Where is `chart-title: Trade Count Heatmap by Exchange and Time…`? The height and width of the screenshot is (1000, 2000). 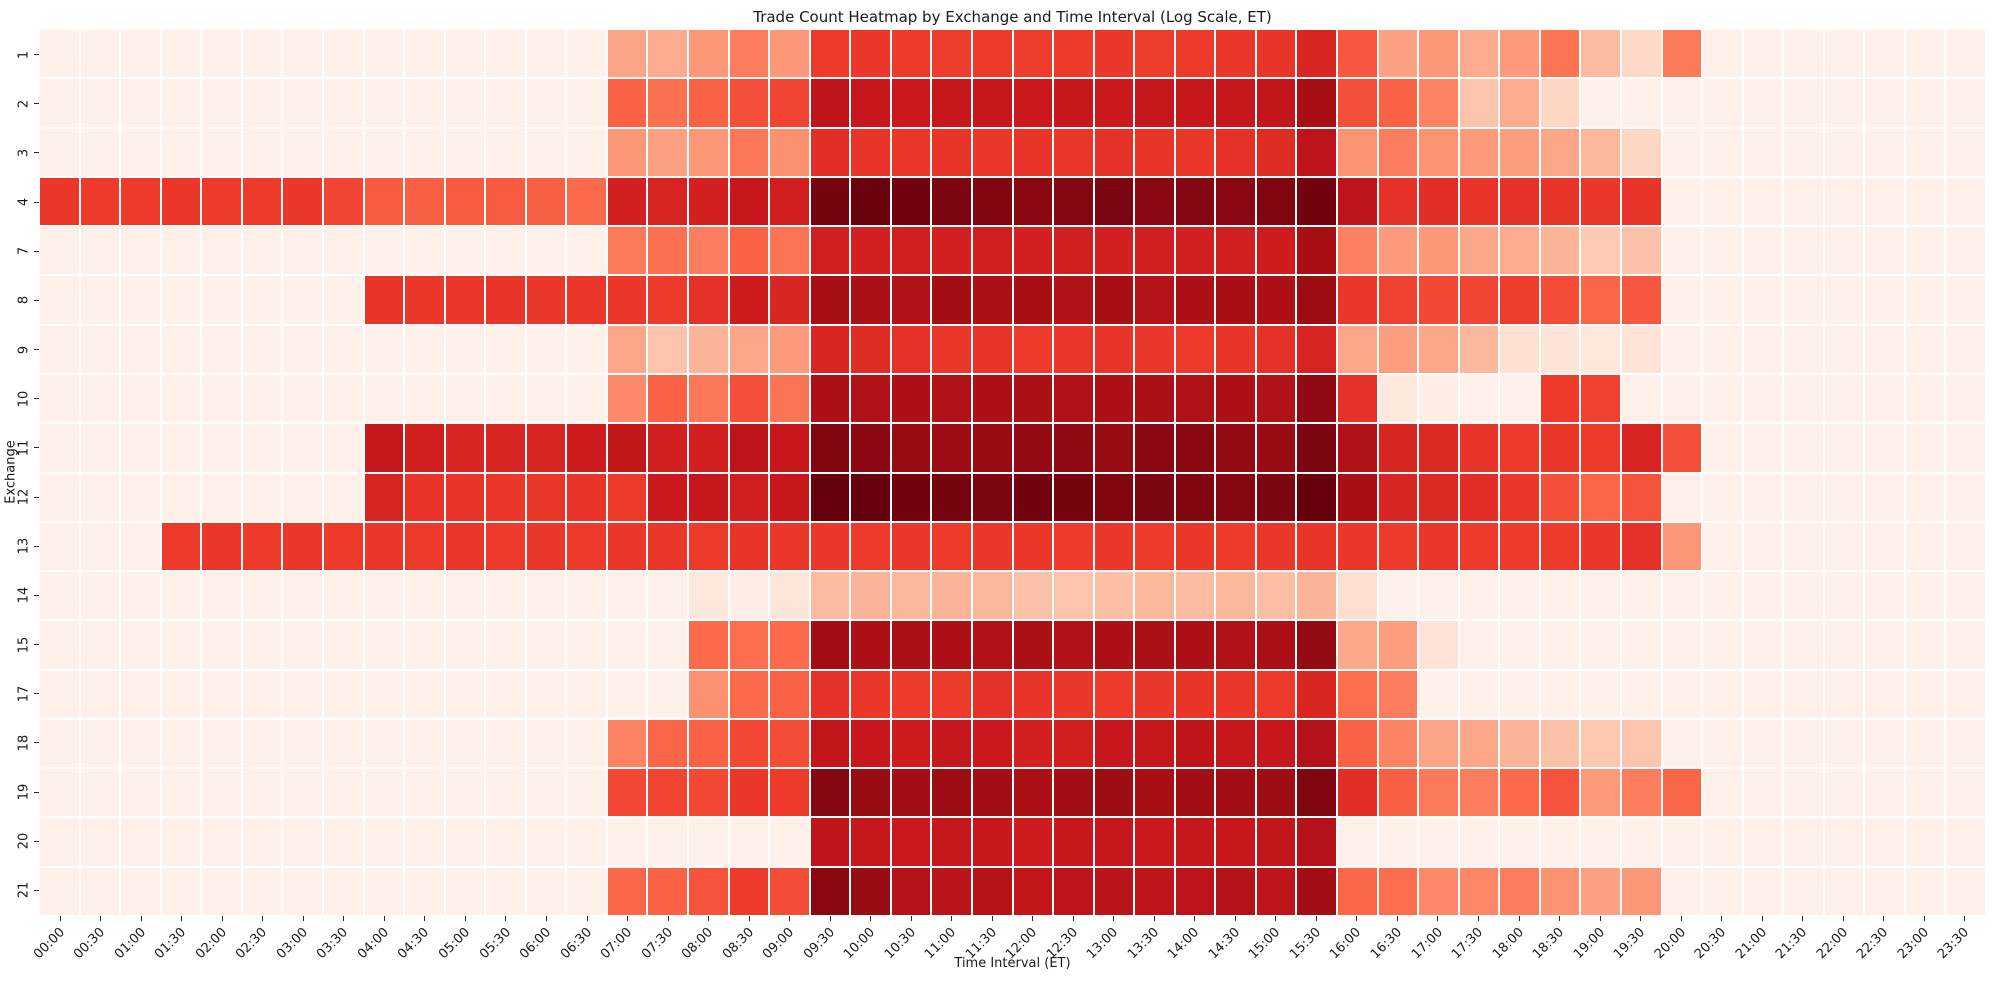
chart-title: Trade Count Heatmap by Exchange and Time… is located at coordinates (1012, 17).